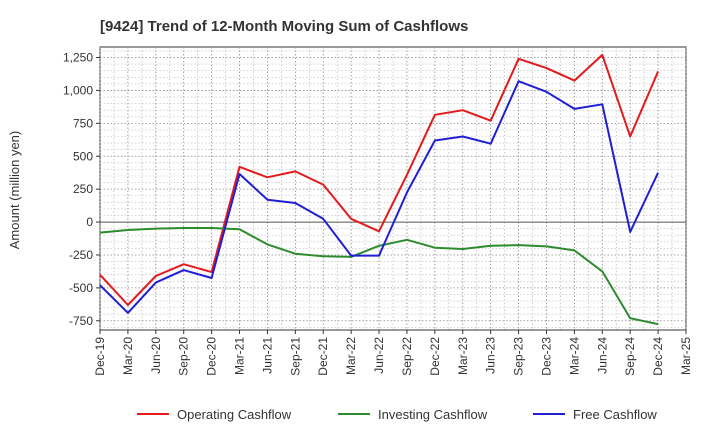 This screenshot has height=440, width=720. Describe the element at coordinates (433, 414) in the screenshot. I see `legend-label-investing-cashflow: Investing Cashflow` at that location.